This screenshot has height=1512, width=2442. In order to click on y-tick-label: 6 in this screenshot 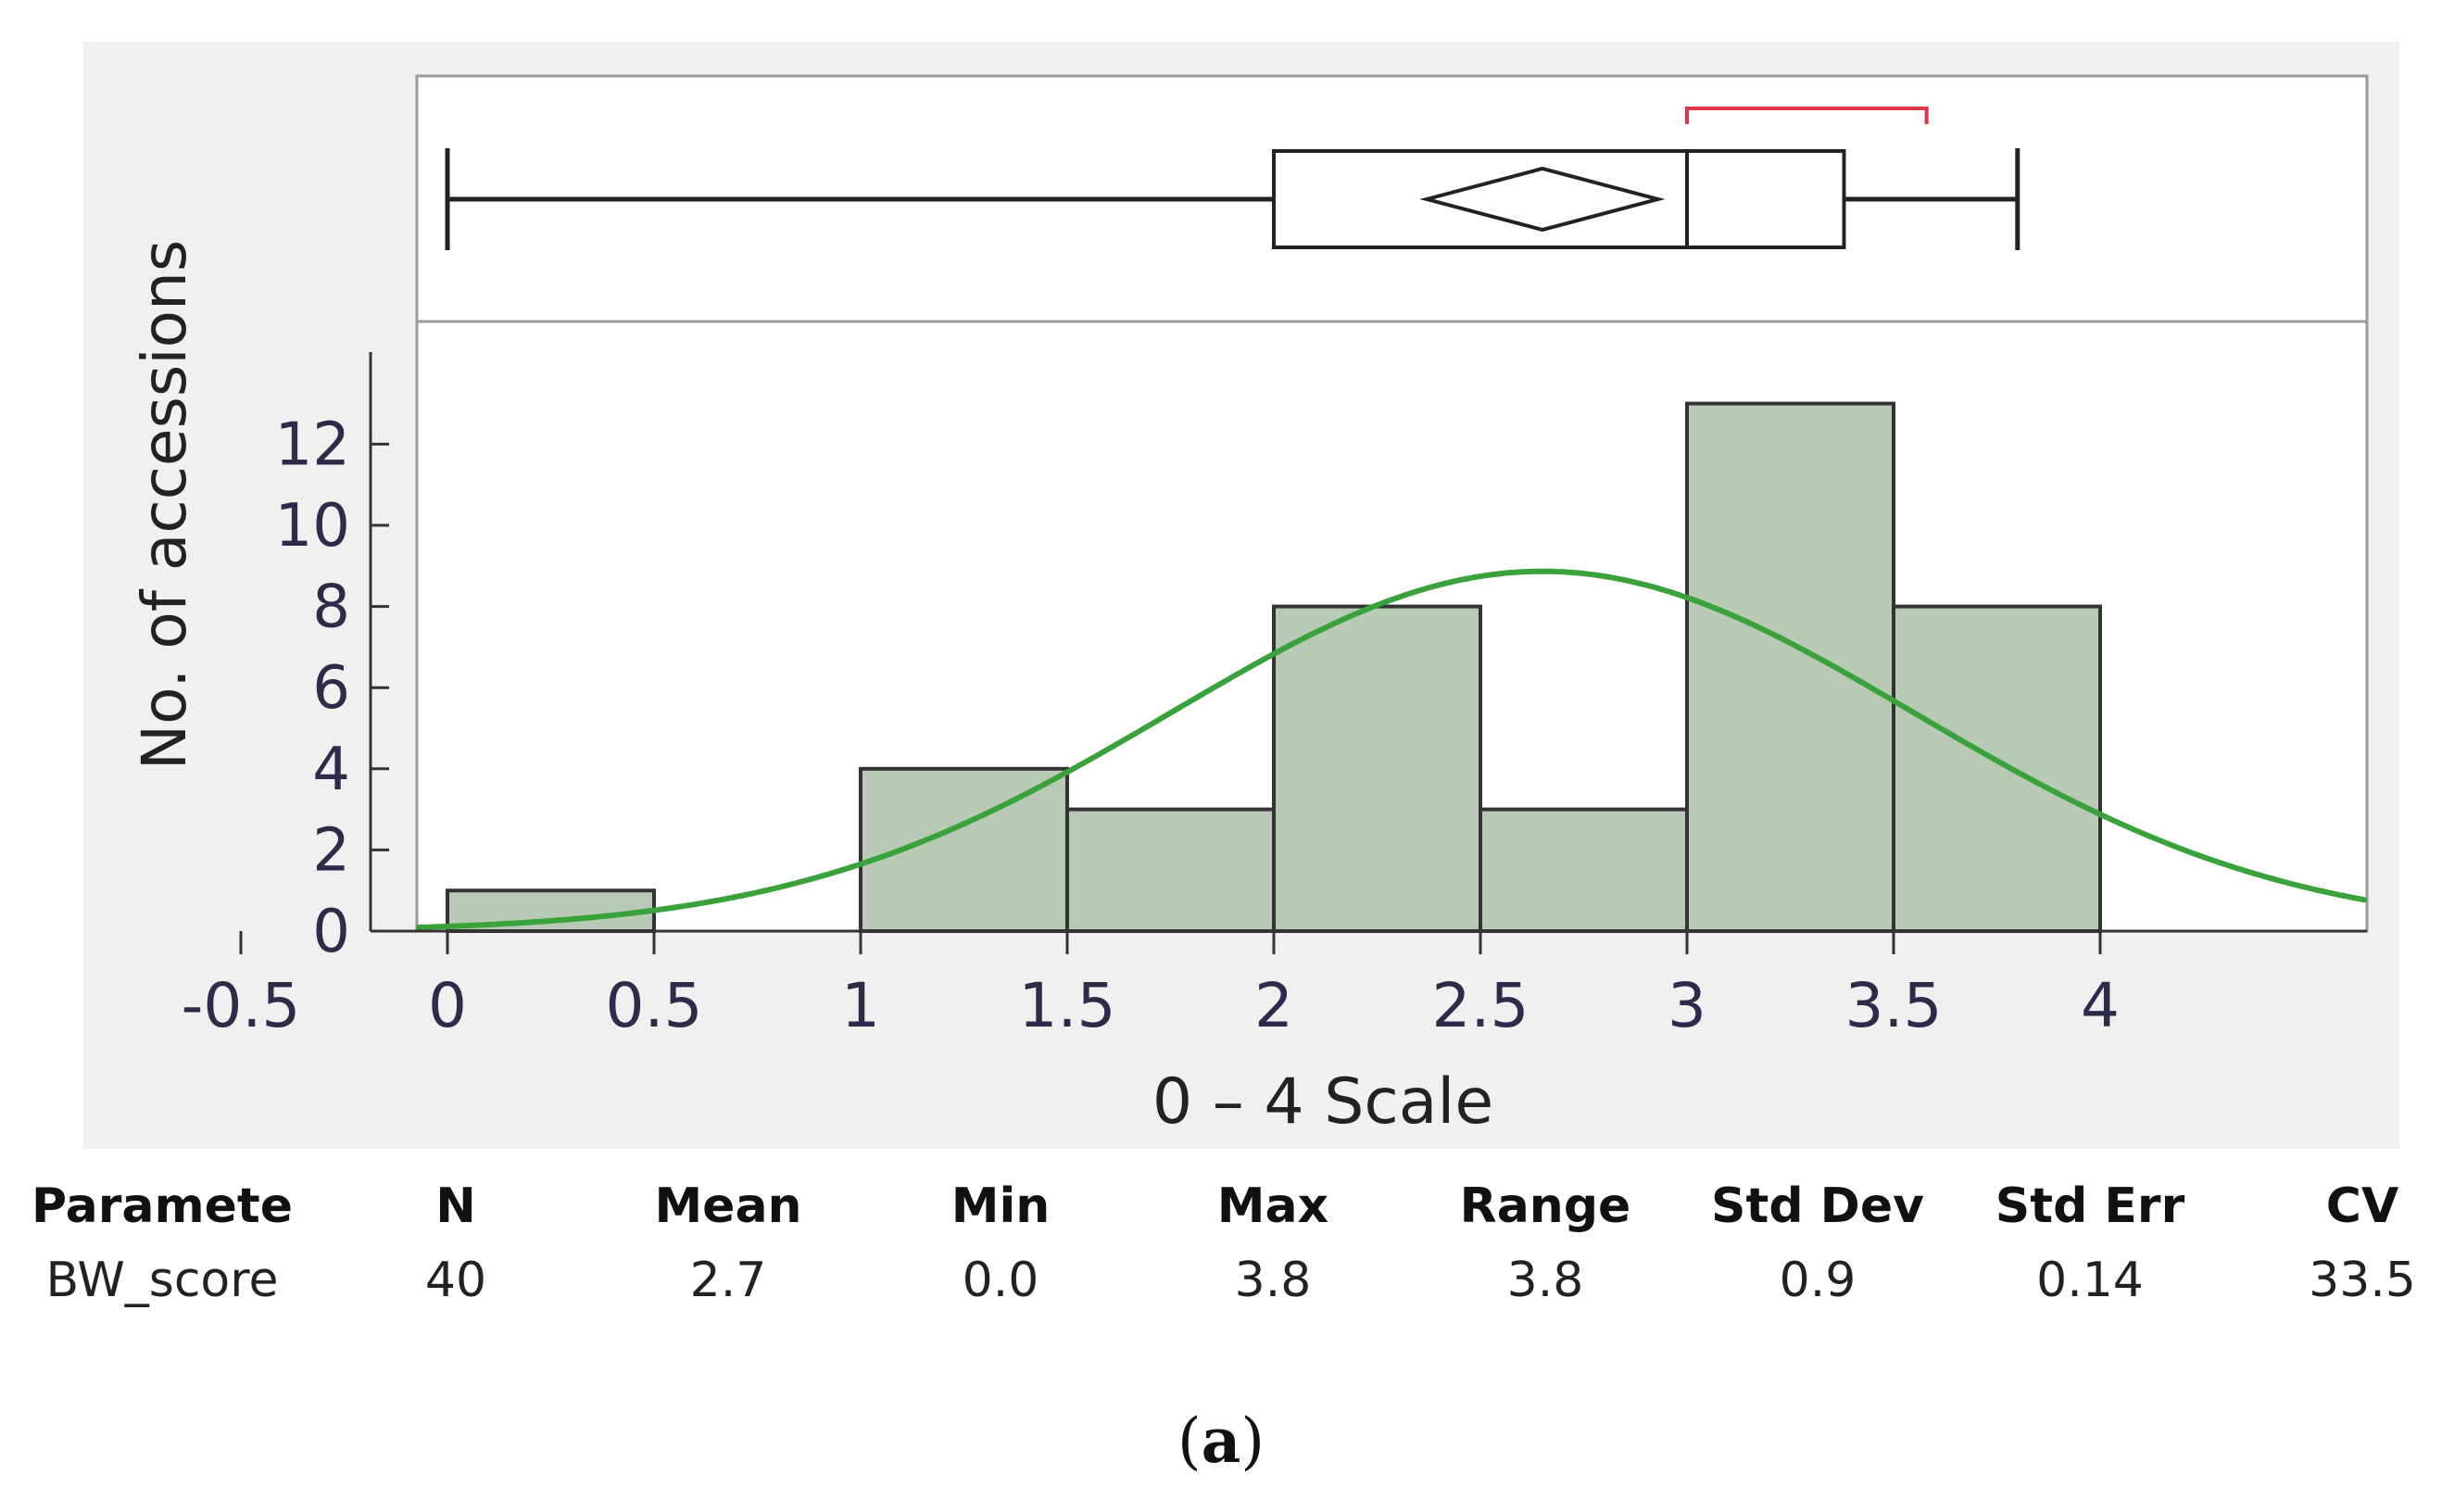, I will do `click(331, 688)`.